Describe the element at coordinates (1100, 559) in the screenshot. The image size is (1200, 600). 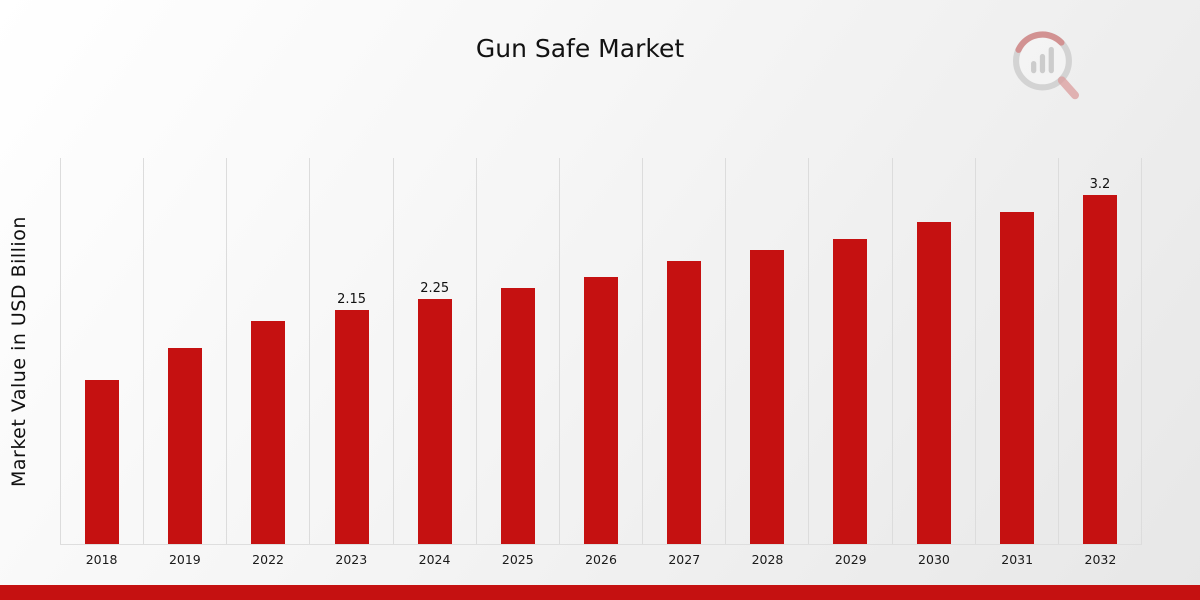
I see `x-tick-label: 2032` at that location.